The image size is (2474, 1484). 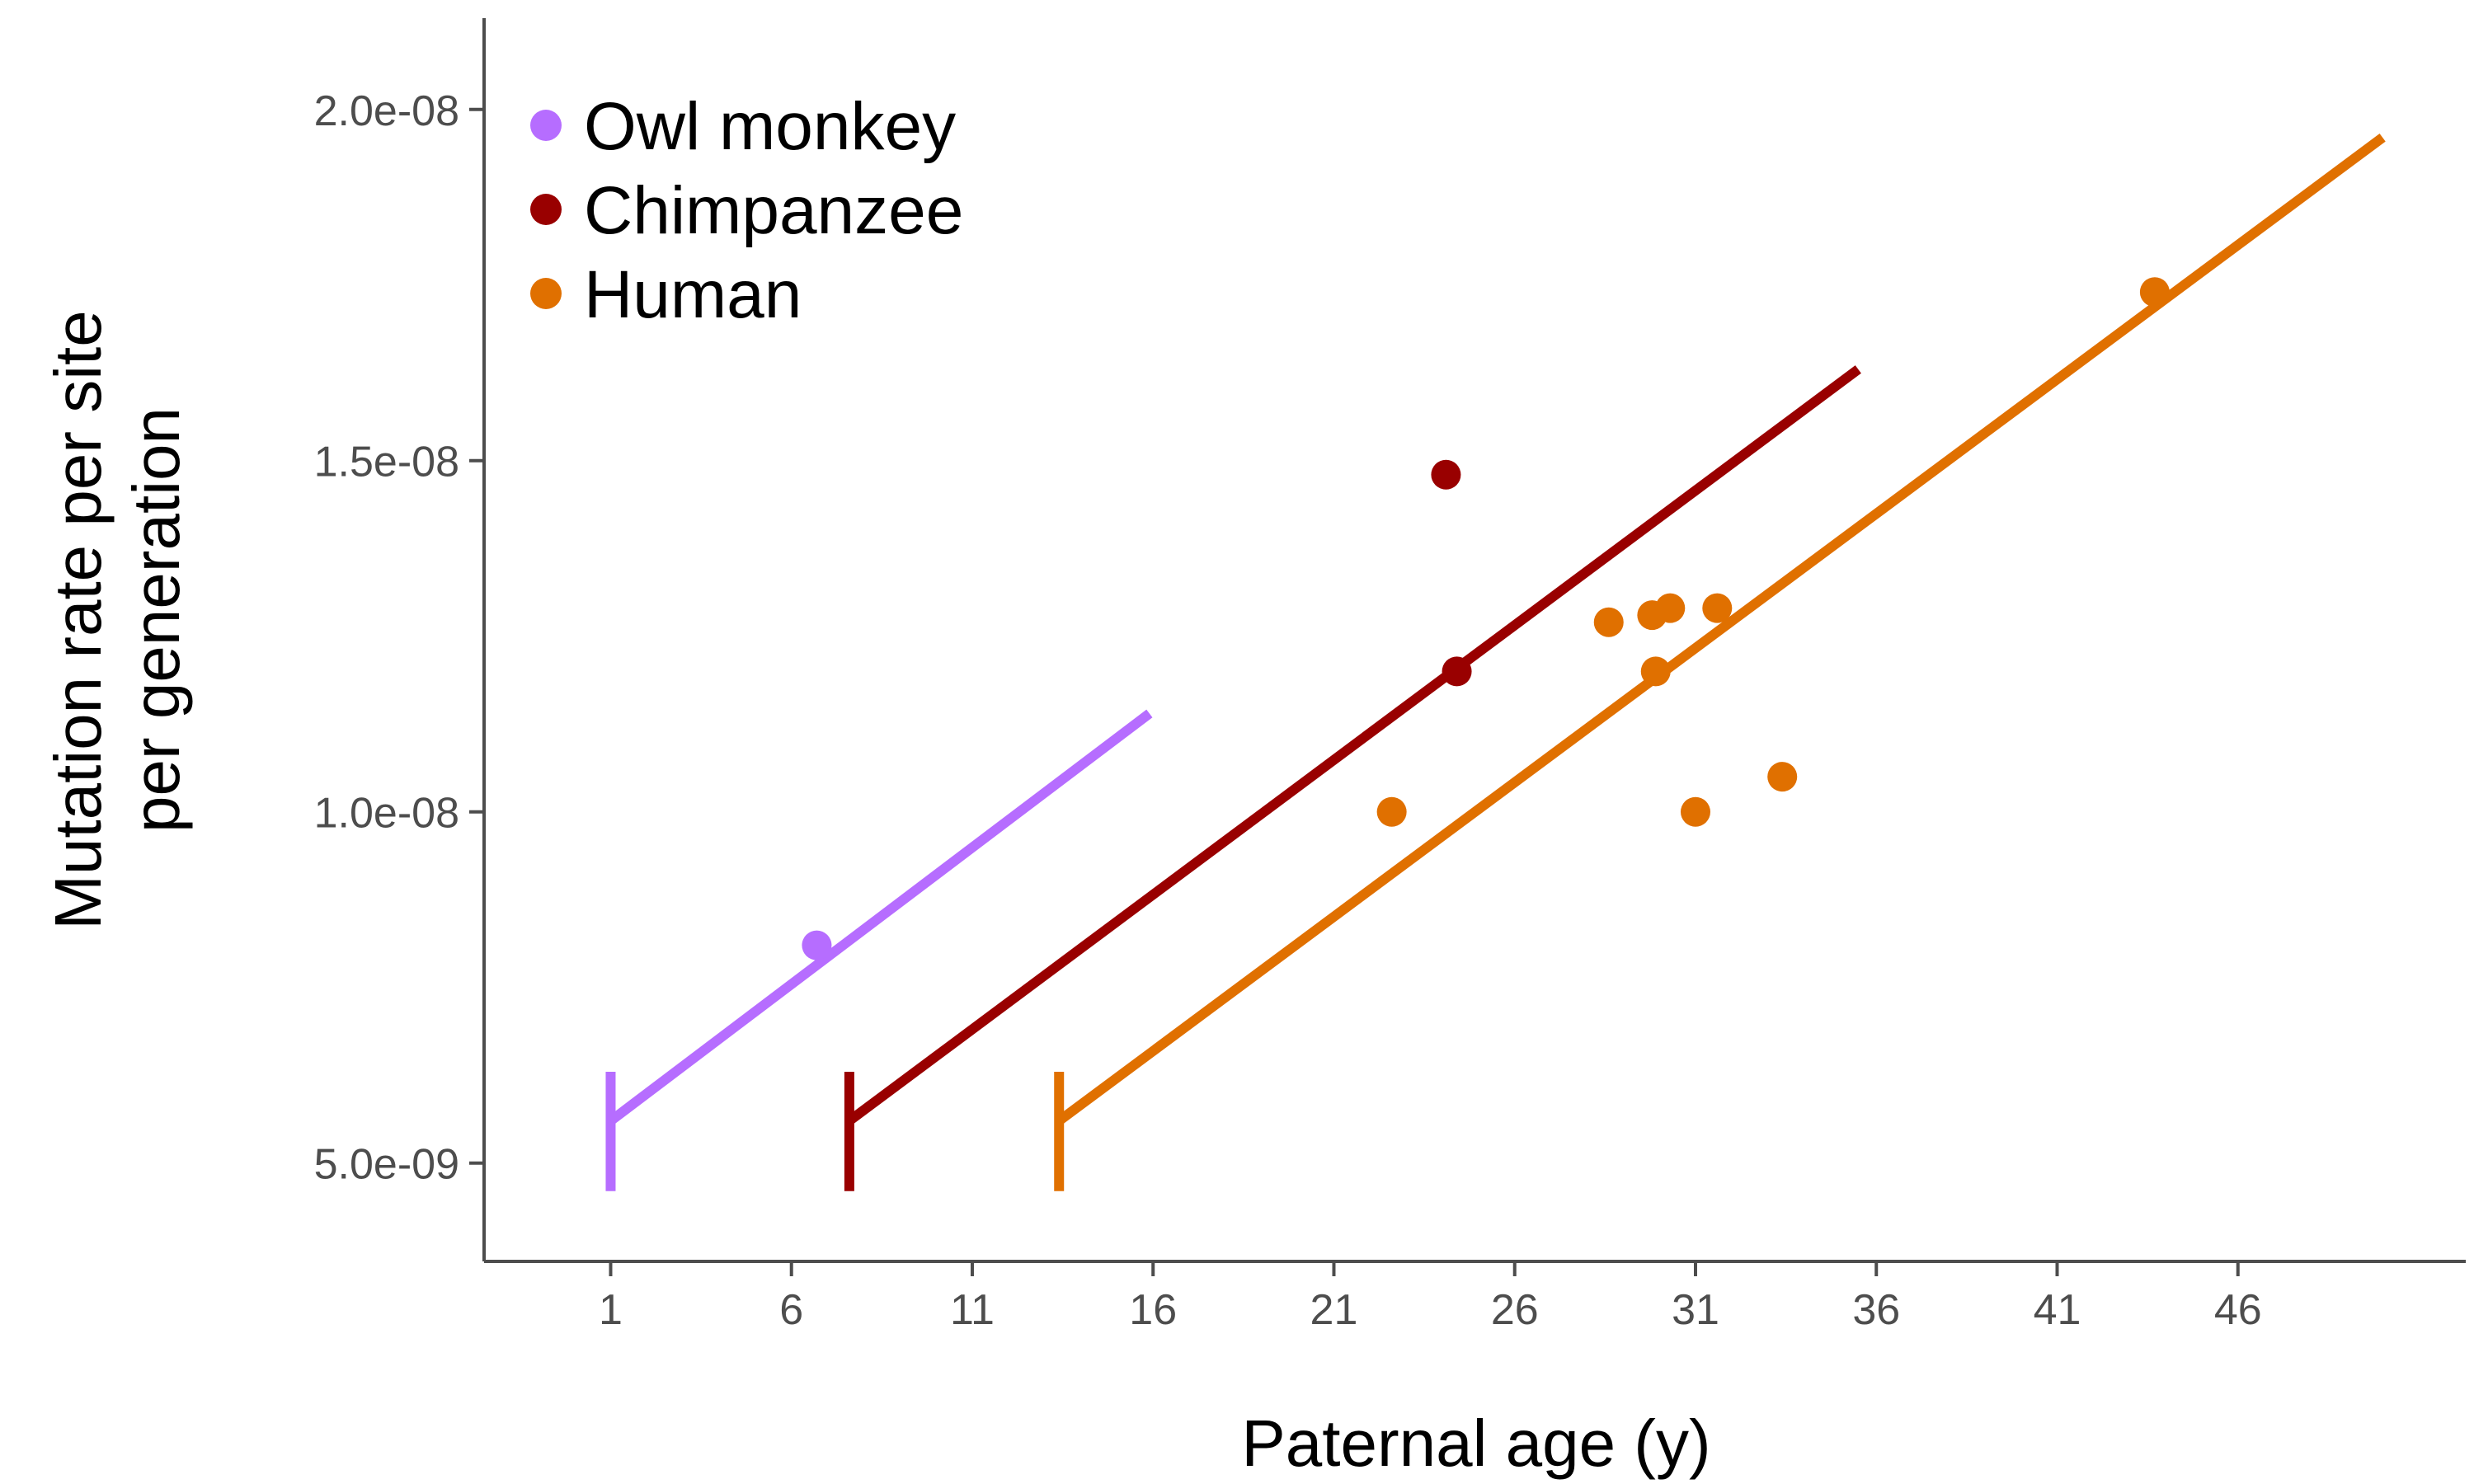 What do you see at coordinates (1153, 1310) in the screenshot?
I see `x-tick-label: 16` at bounding box center [1153, 1310].